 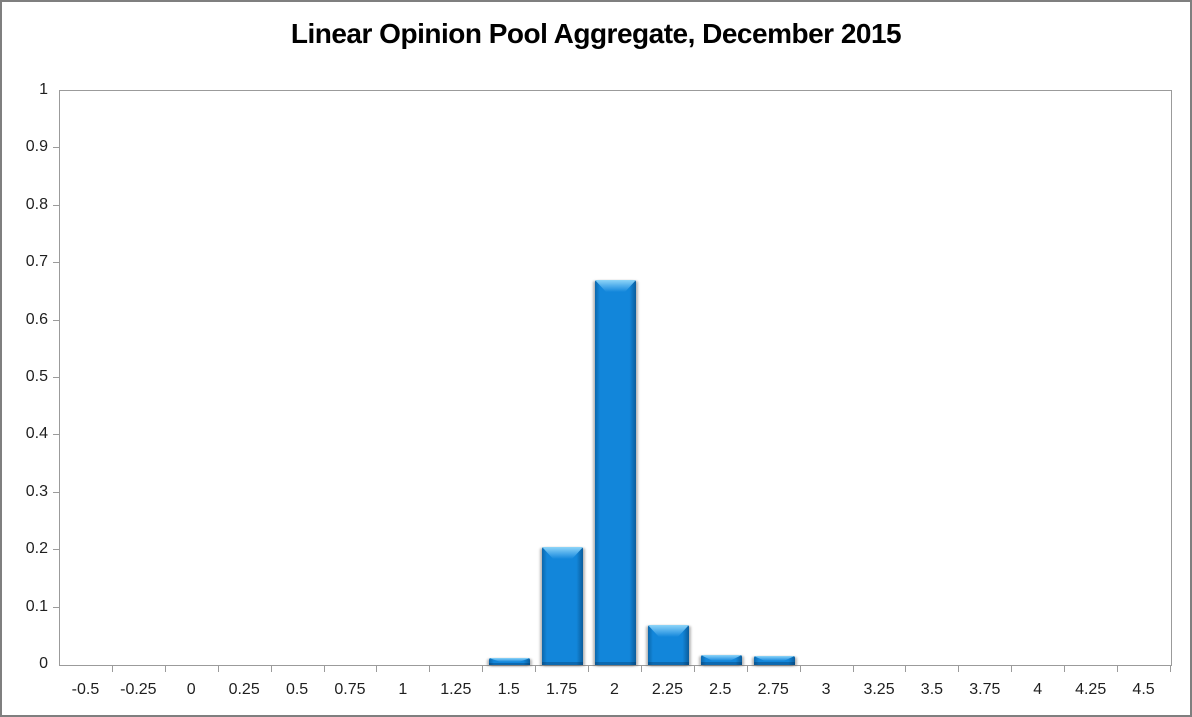 I want to click on x-axis-tick-label: 3, so click(x=826, y=689).